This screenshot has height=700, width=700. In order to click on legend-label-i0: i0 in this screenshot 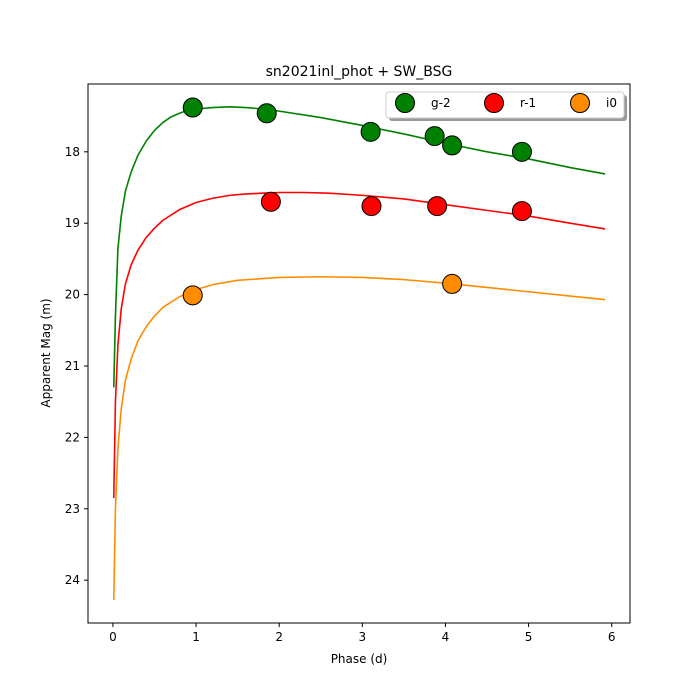, I will do `click(611, 103)`.